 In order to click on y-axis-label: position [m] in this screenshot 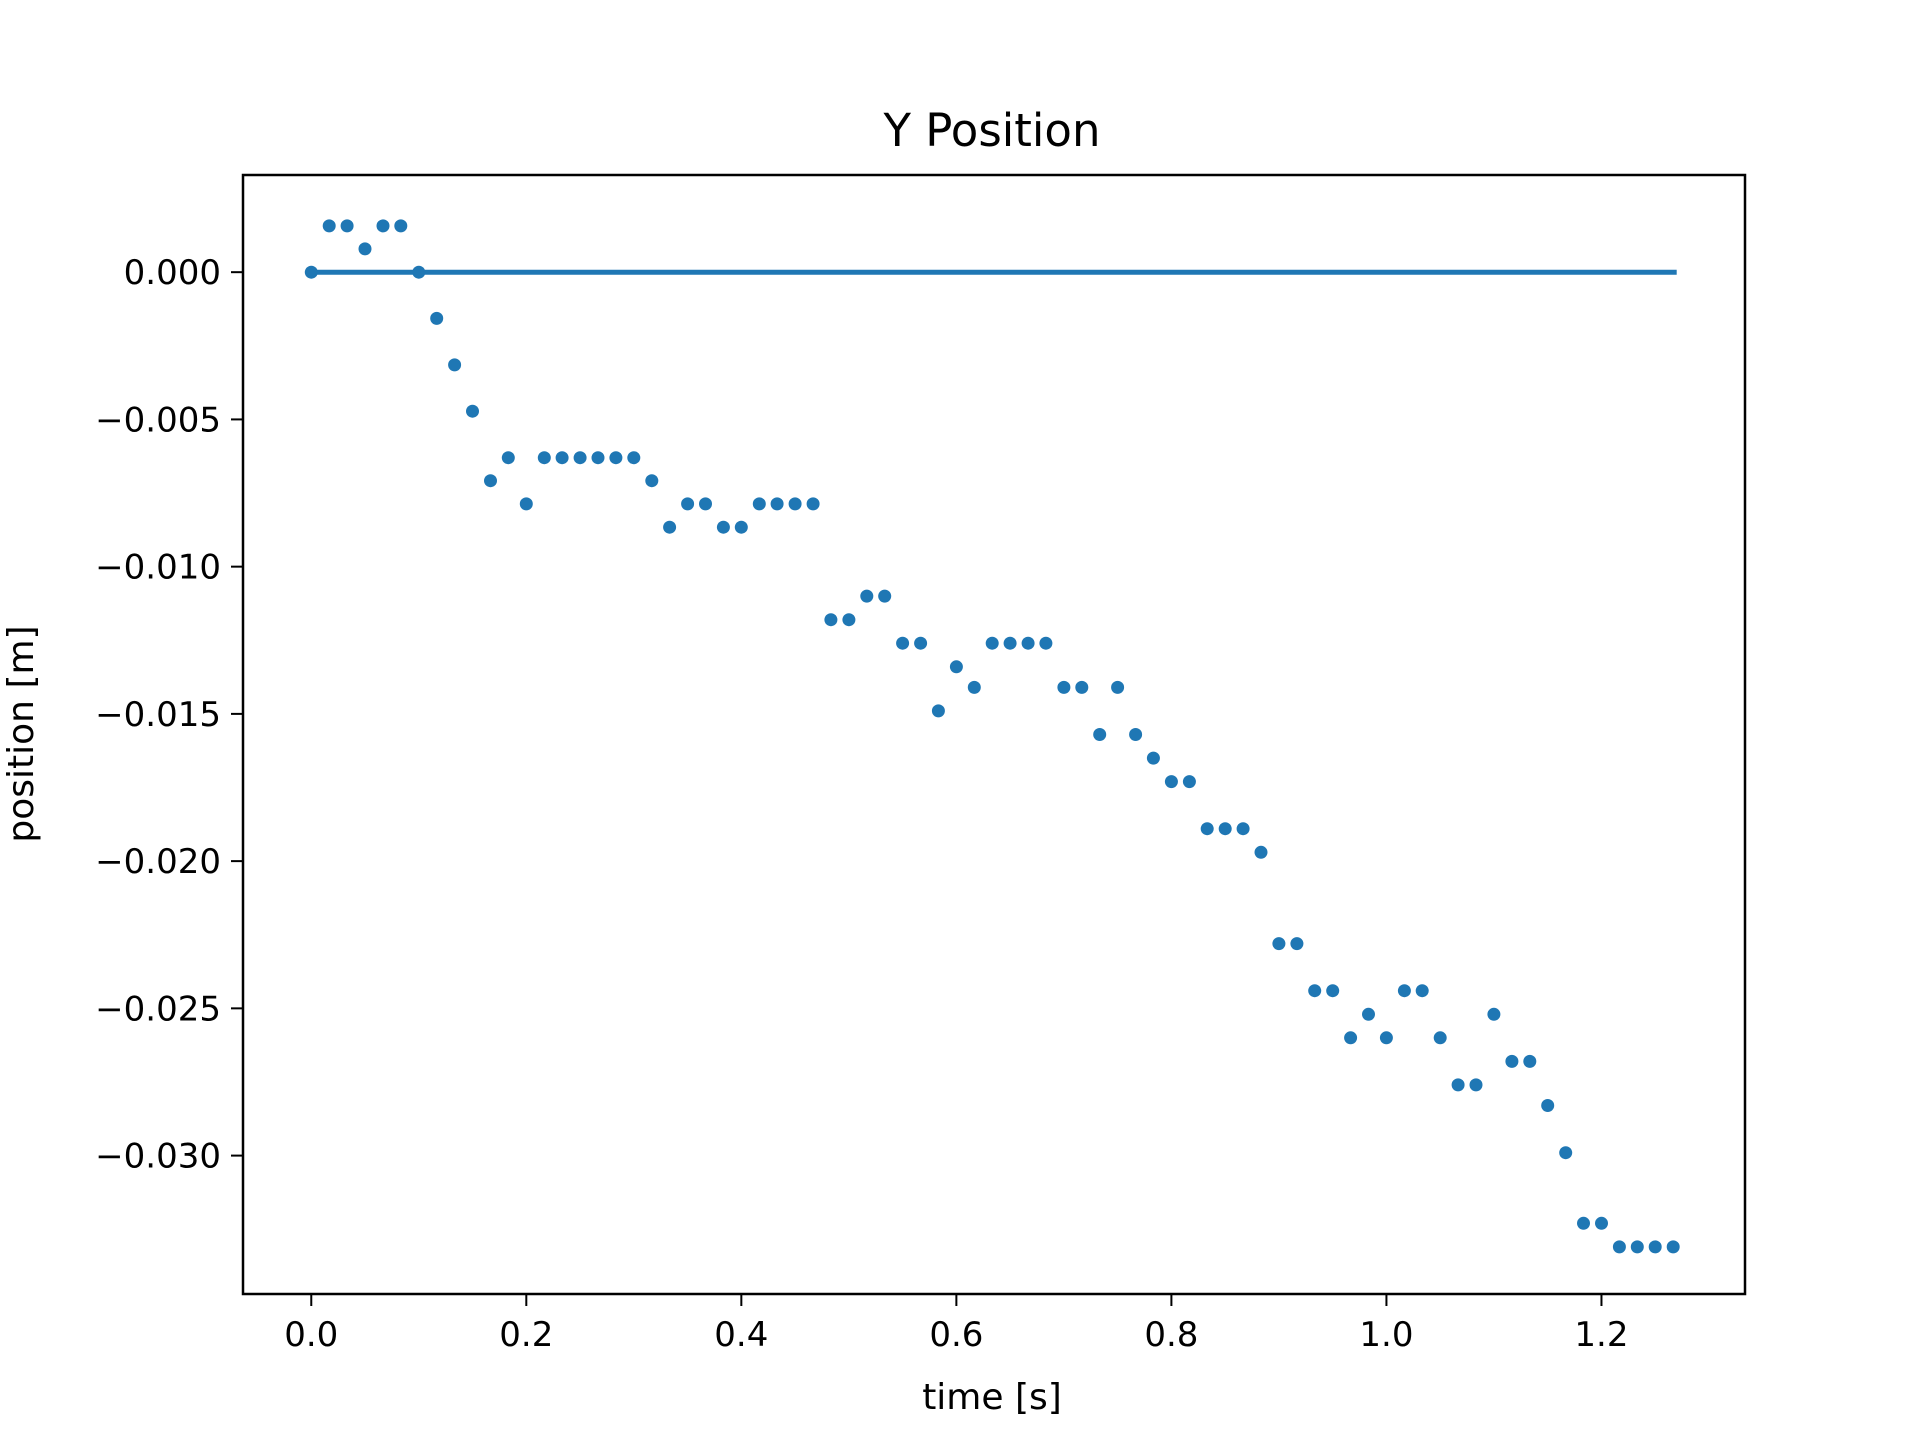, I will do `click(21, 733)`.